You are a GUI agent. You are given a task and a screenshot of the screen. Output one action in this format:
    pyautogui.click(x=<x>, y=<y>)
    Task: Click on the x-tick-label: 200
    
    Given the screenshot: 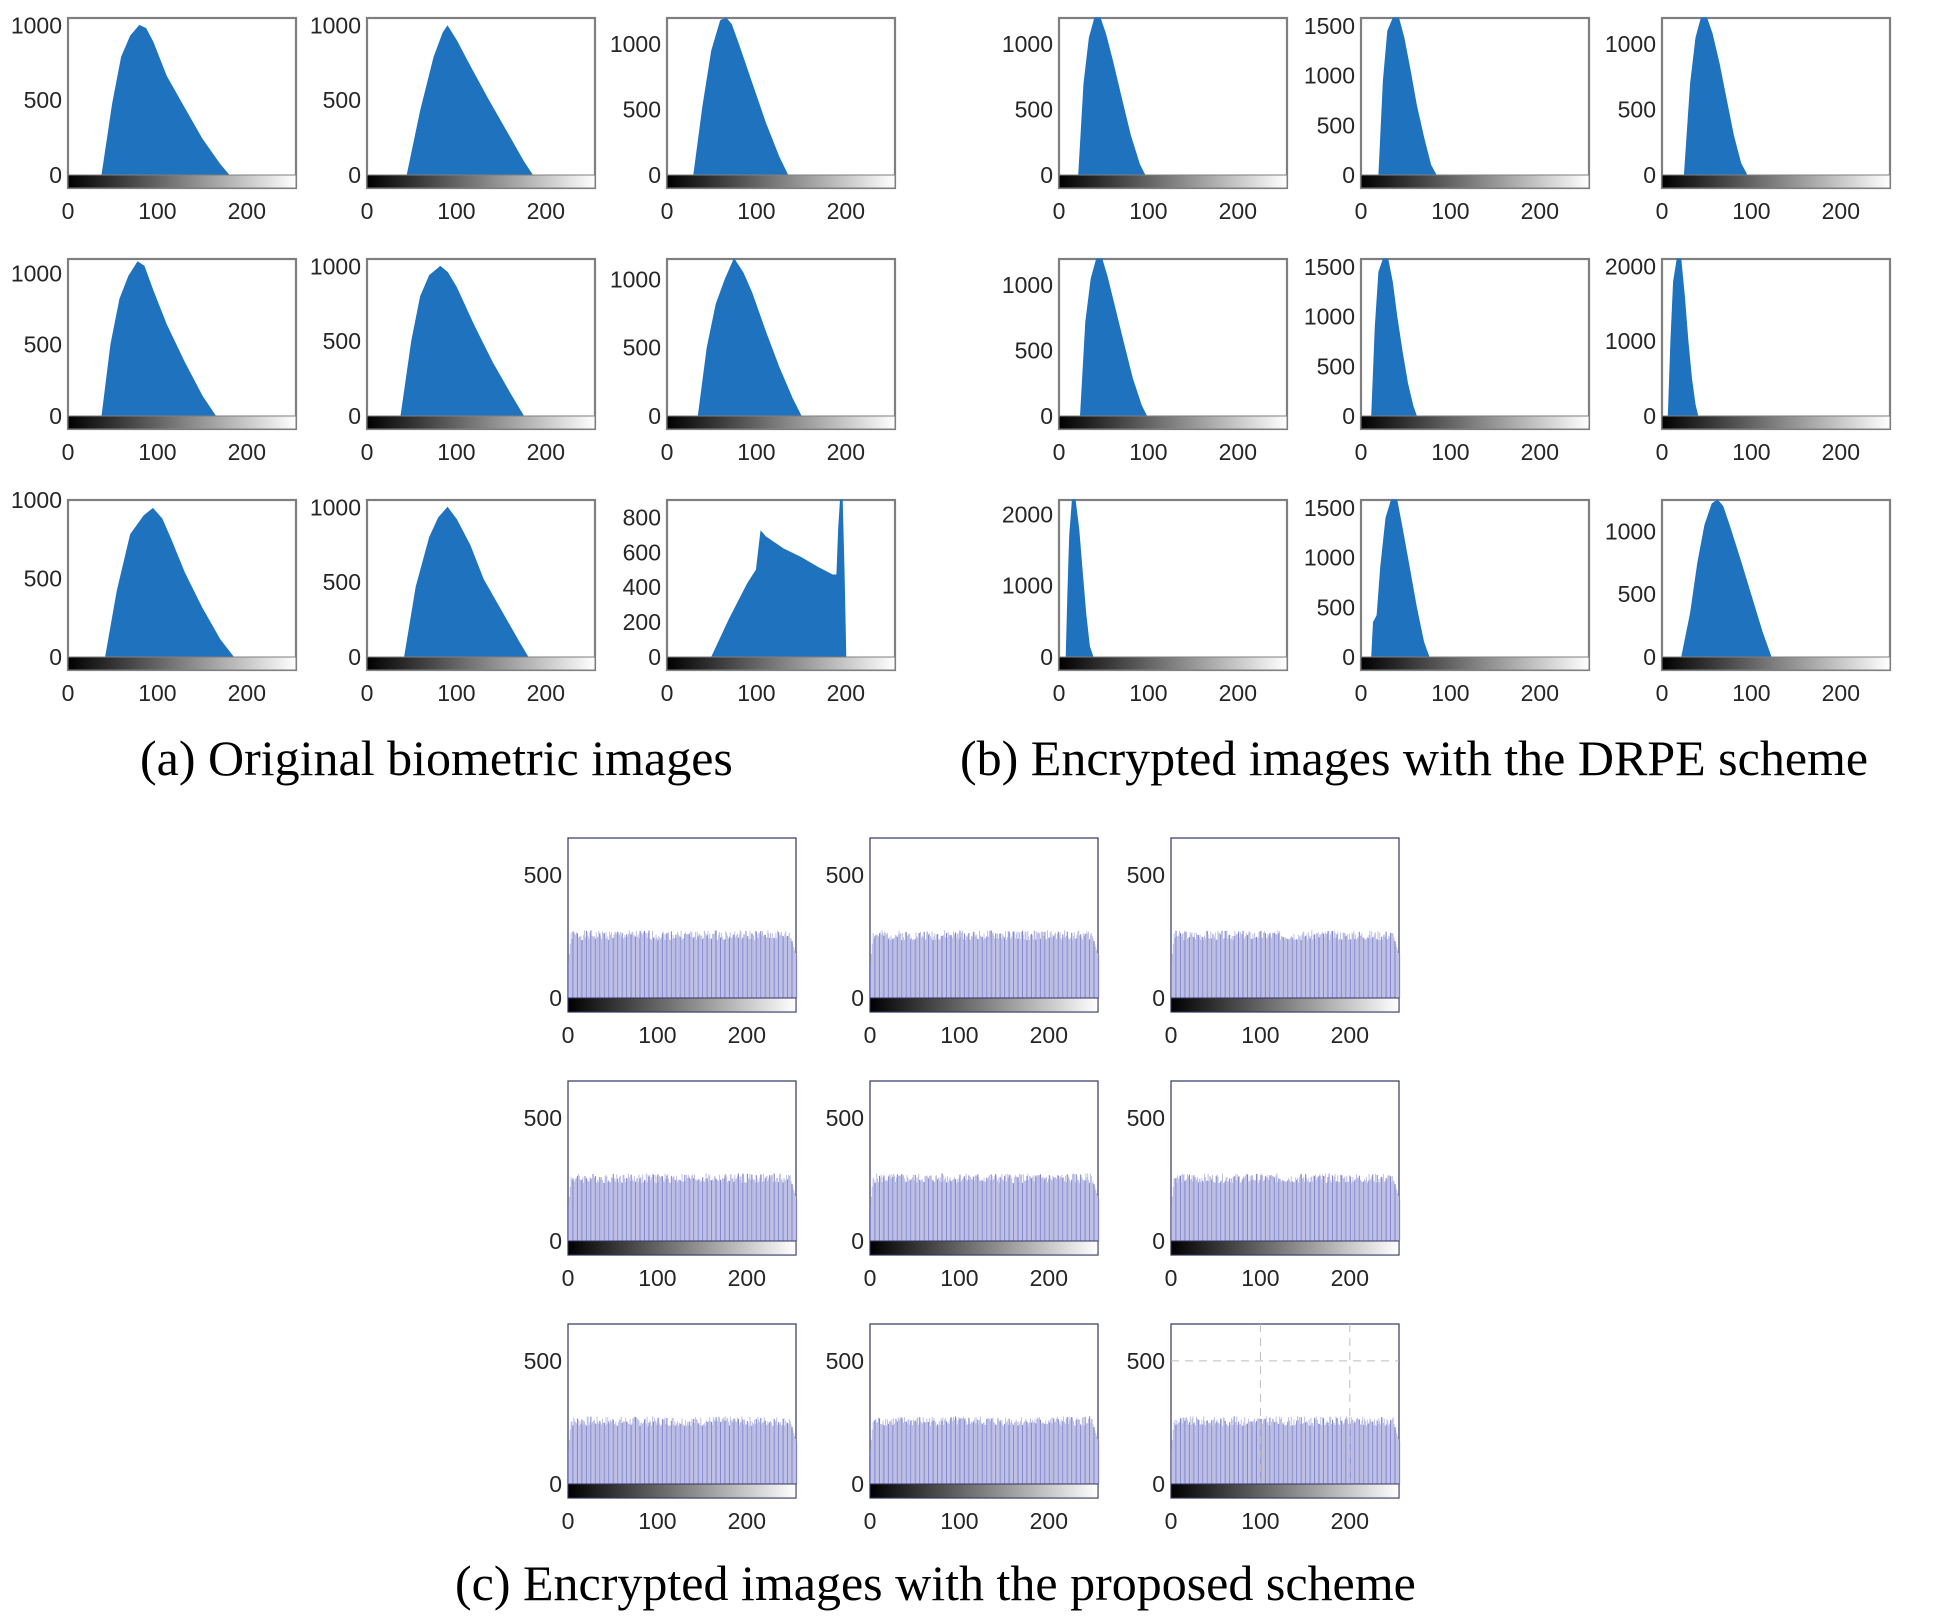 What is the action you would take?
    pyautogui.click(x=247, y=211)
    